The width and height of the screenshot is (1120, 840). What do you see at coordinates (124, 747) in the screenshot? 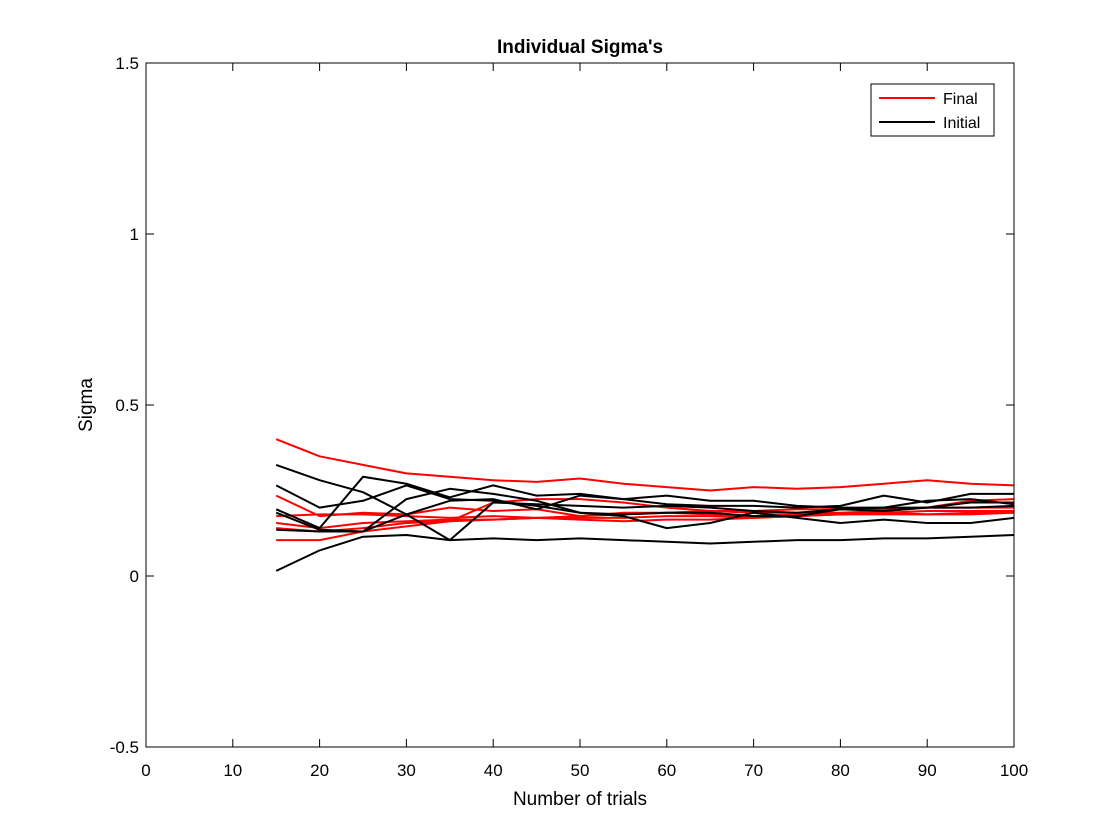
I see `y-tick-label: -0.5` at bounding box center [124, 747].